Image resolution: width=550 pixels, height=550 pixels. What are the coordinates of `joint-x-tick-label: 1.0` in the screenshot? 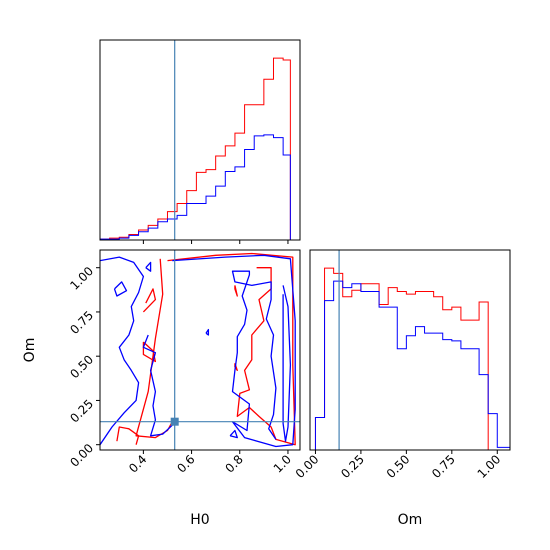 It's located at (282, 463).